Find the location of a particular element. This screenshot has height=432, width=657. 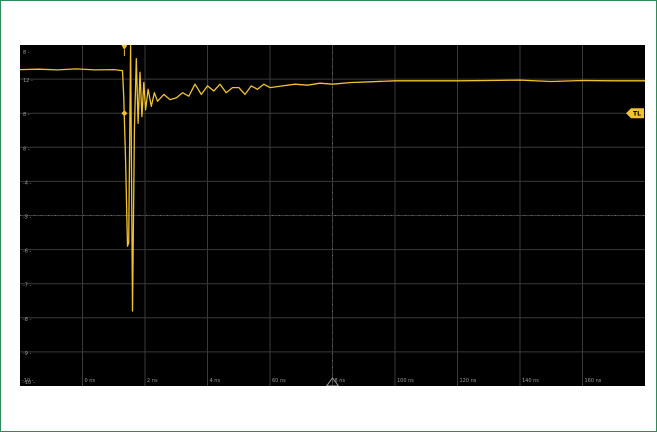

y-tick-label: -9 - is located at coordinates (27, 354).